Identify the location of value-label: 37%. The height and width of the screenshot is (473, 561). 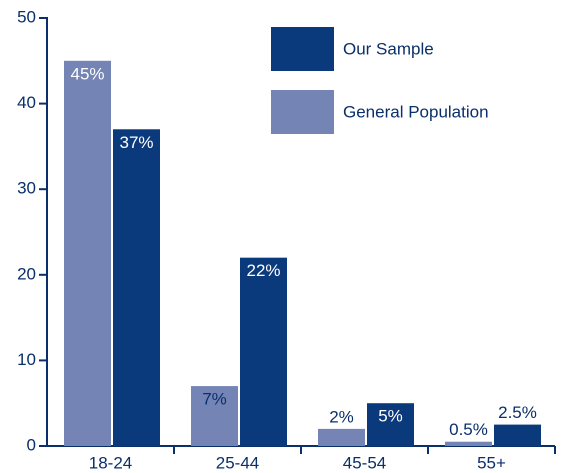
(136, 142).